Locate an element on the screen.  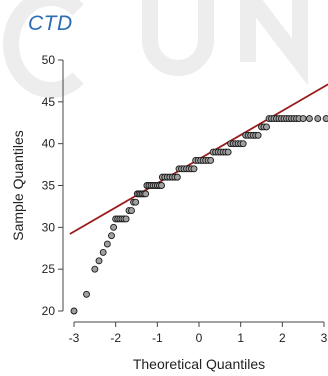
y-tick-label: 30 is located at coordinates (49, 227).